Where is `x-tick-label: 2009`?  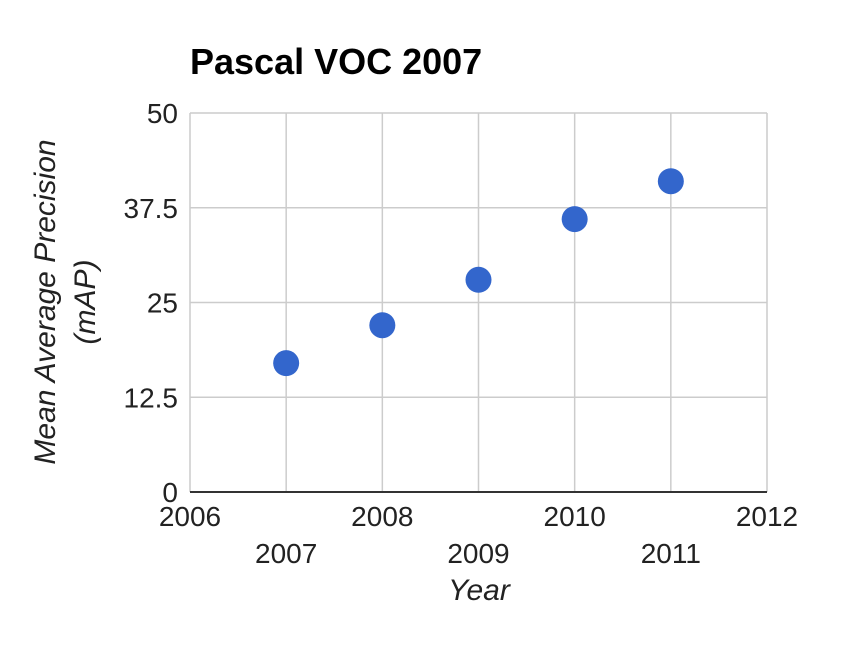
x-tick-label: 2009 is located at coordinates (478, 553).